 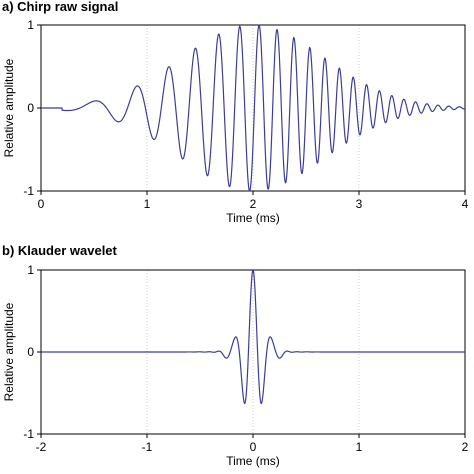 I want to click on x-tick-label: -1, so click(x=147, y=447).